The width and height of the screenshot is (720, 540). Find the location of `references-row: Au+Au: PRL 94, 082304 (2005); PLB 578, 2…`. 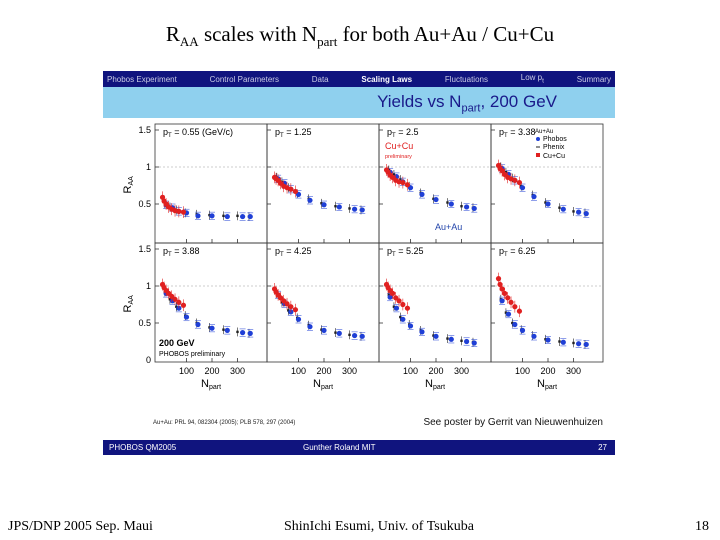

references-row: Au+Au: PRL 94, 082304 (2005); PLB 578, 2… is located at coordinates (359, 424).